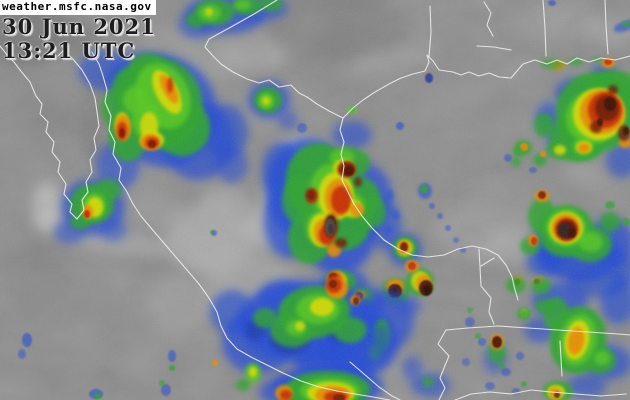 This screenshot has width=630, height=400. I want to click on timestamp-overlay: 30 Jun 2021 13:21 UTC, so click(79, 39).